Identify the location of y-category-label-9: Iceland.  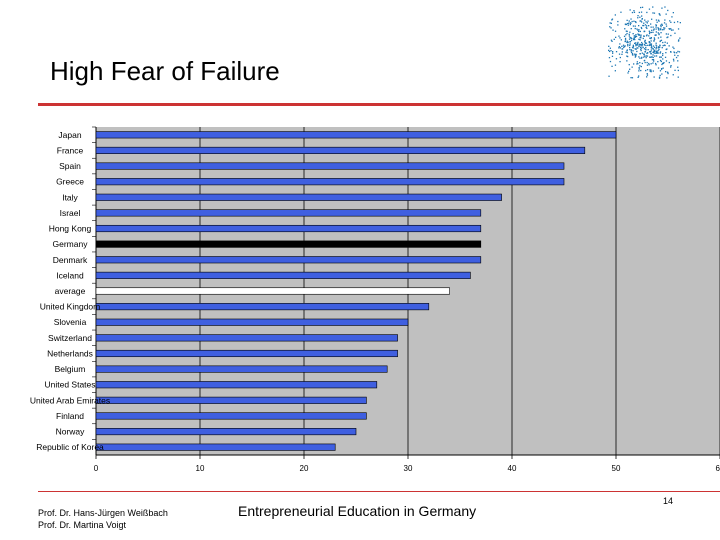
(70, 275).